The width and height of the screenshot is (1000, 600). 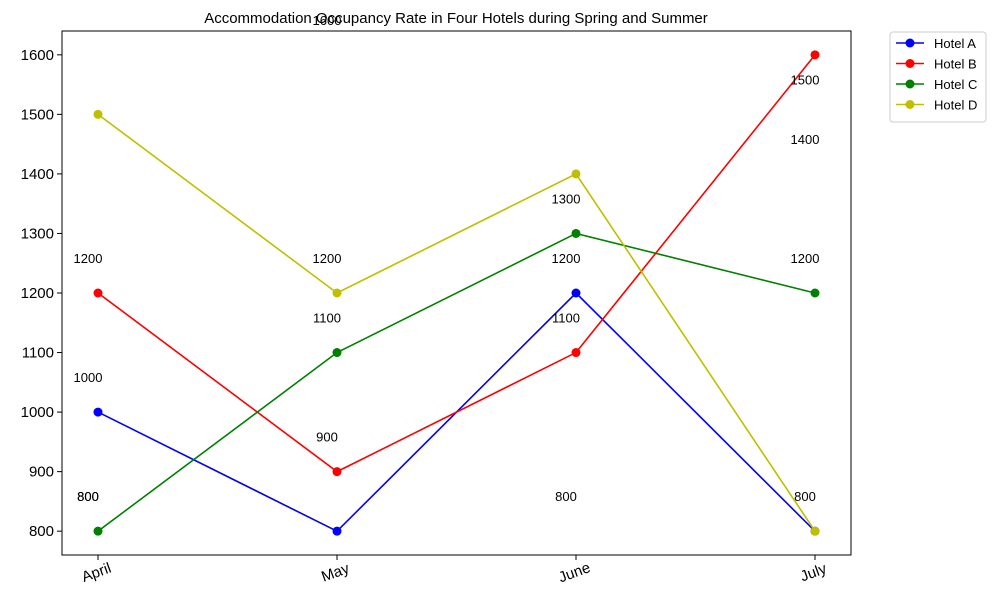 I want to click on data-label: 1000, so click(x=88, y=377).